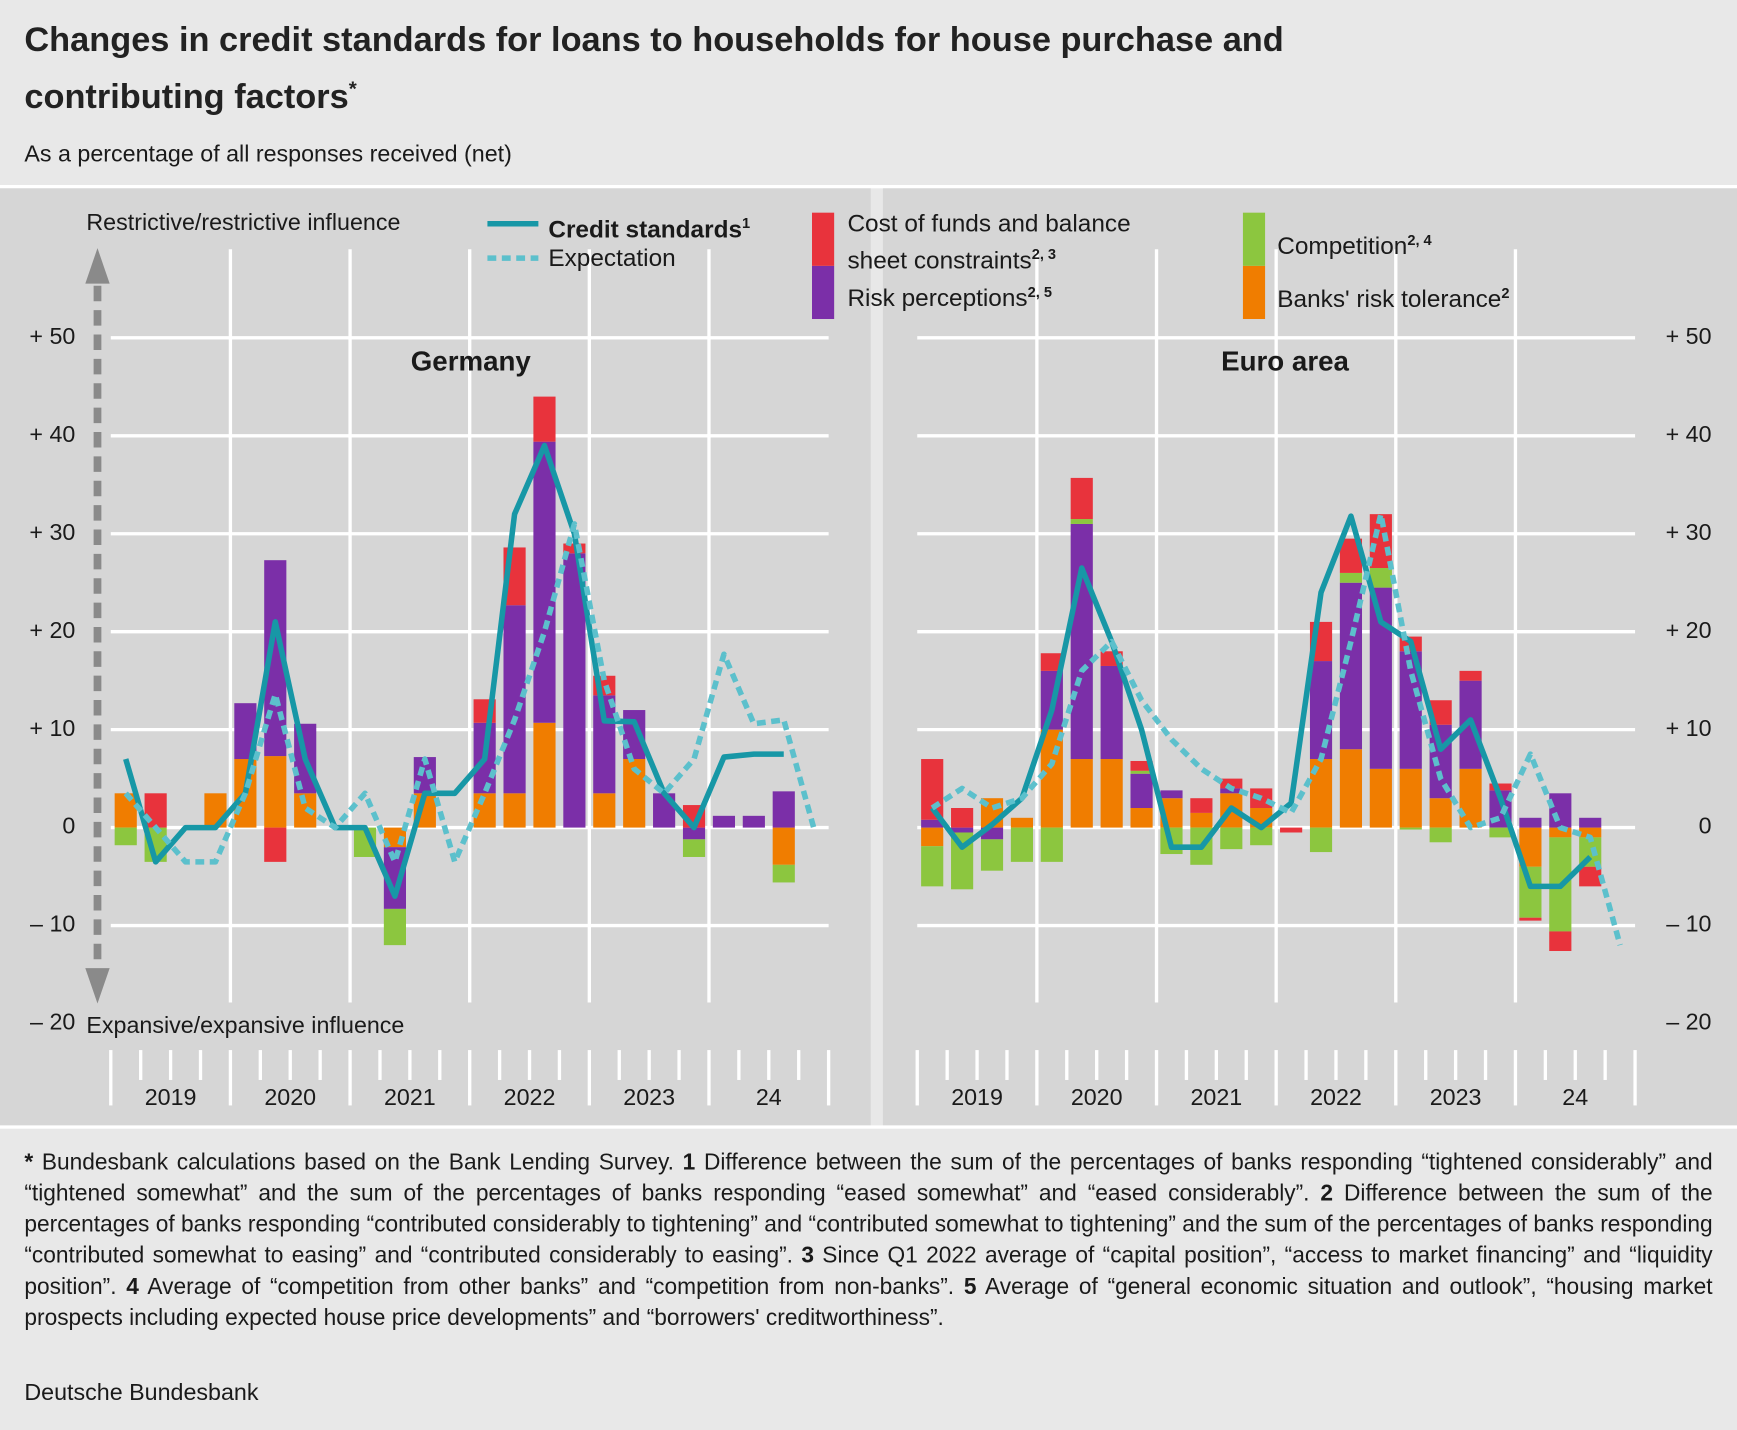  Describe the element at coordinates (52, 532) in the screenshot. I see `y-tick-label: + 30` at that location.